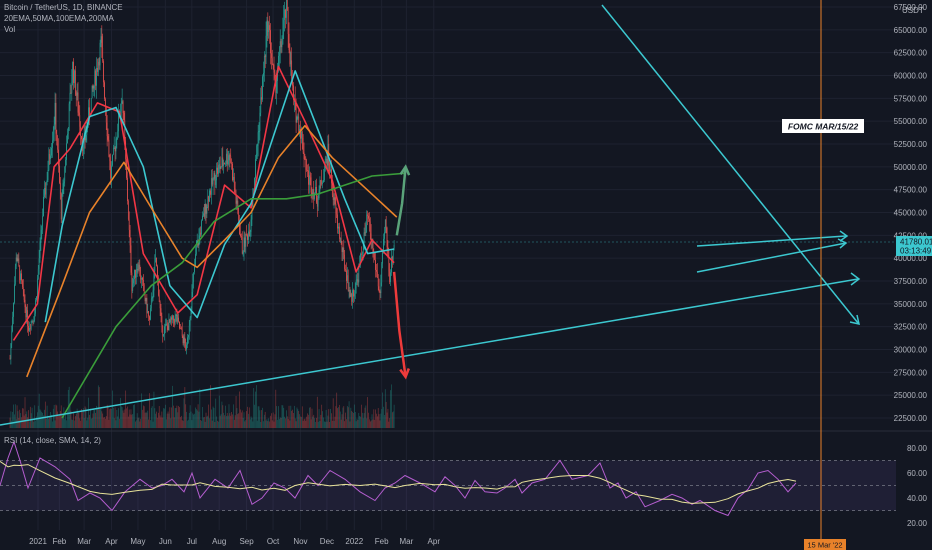 The height and width of the screenshot is (550, 932). Describe the element at coordinates (401, 201) in the screenshot. I see `bull-projection` at that location.